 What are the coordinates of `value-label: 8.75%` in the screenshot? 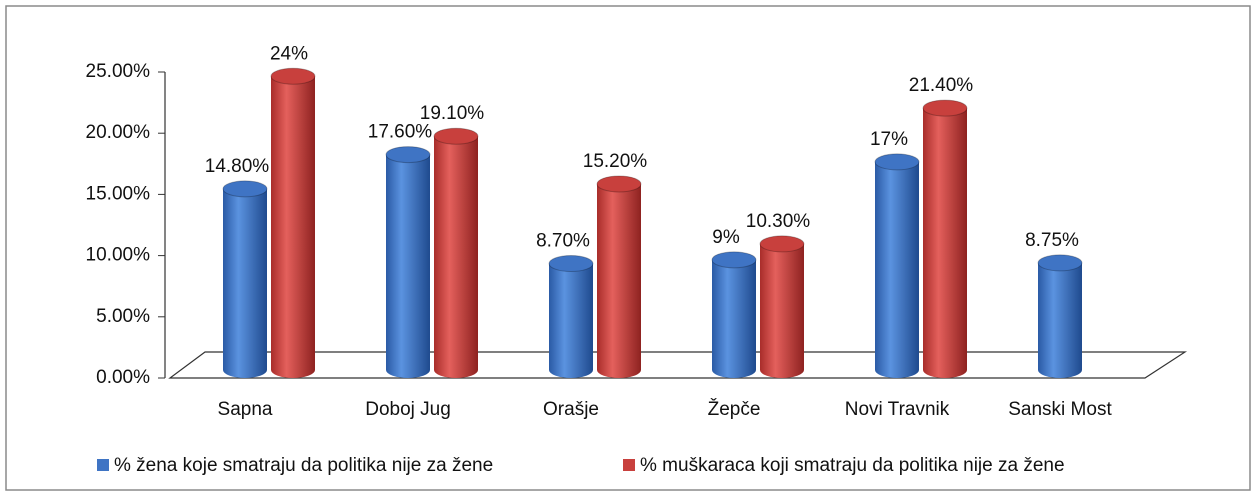 It's located at (1052, 240).